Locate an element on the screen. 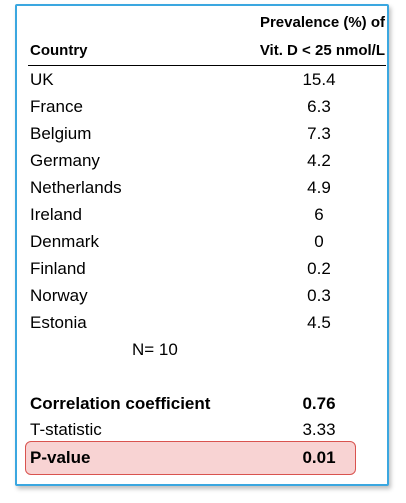 The image size is (406, 503). table-row: Finland 0.2 is located at coordinates (195, 272).